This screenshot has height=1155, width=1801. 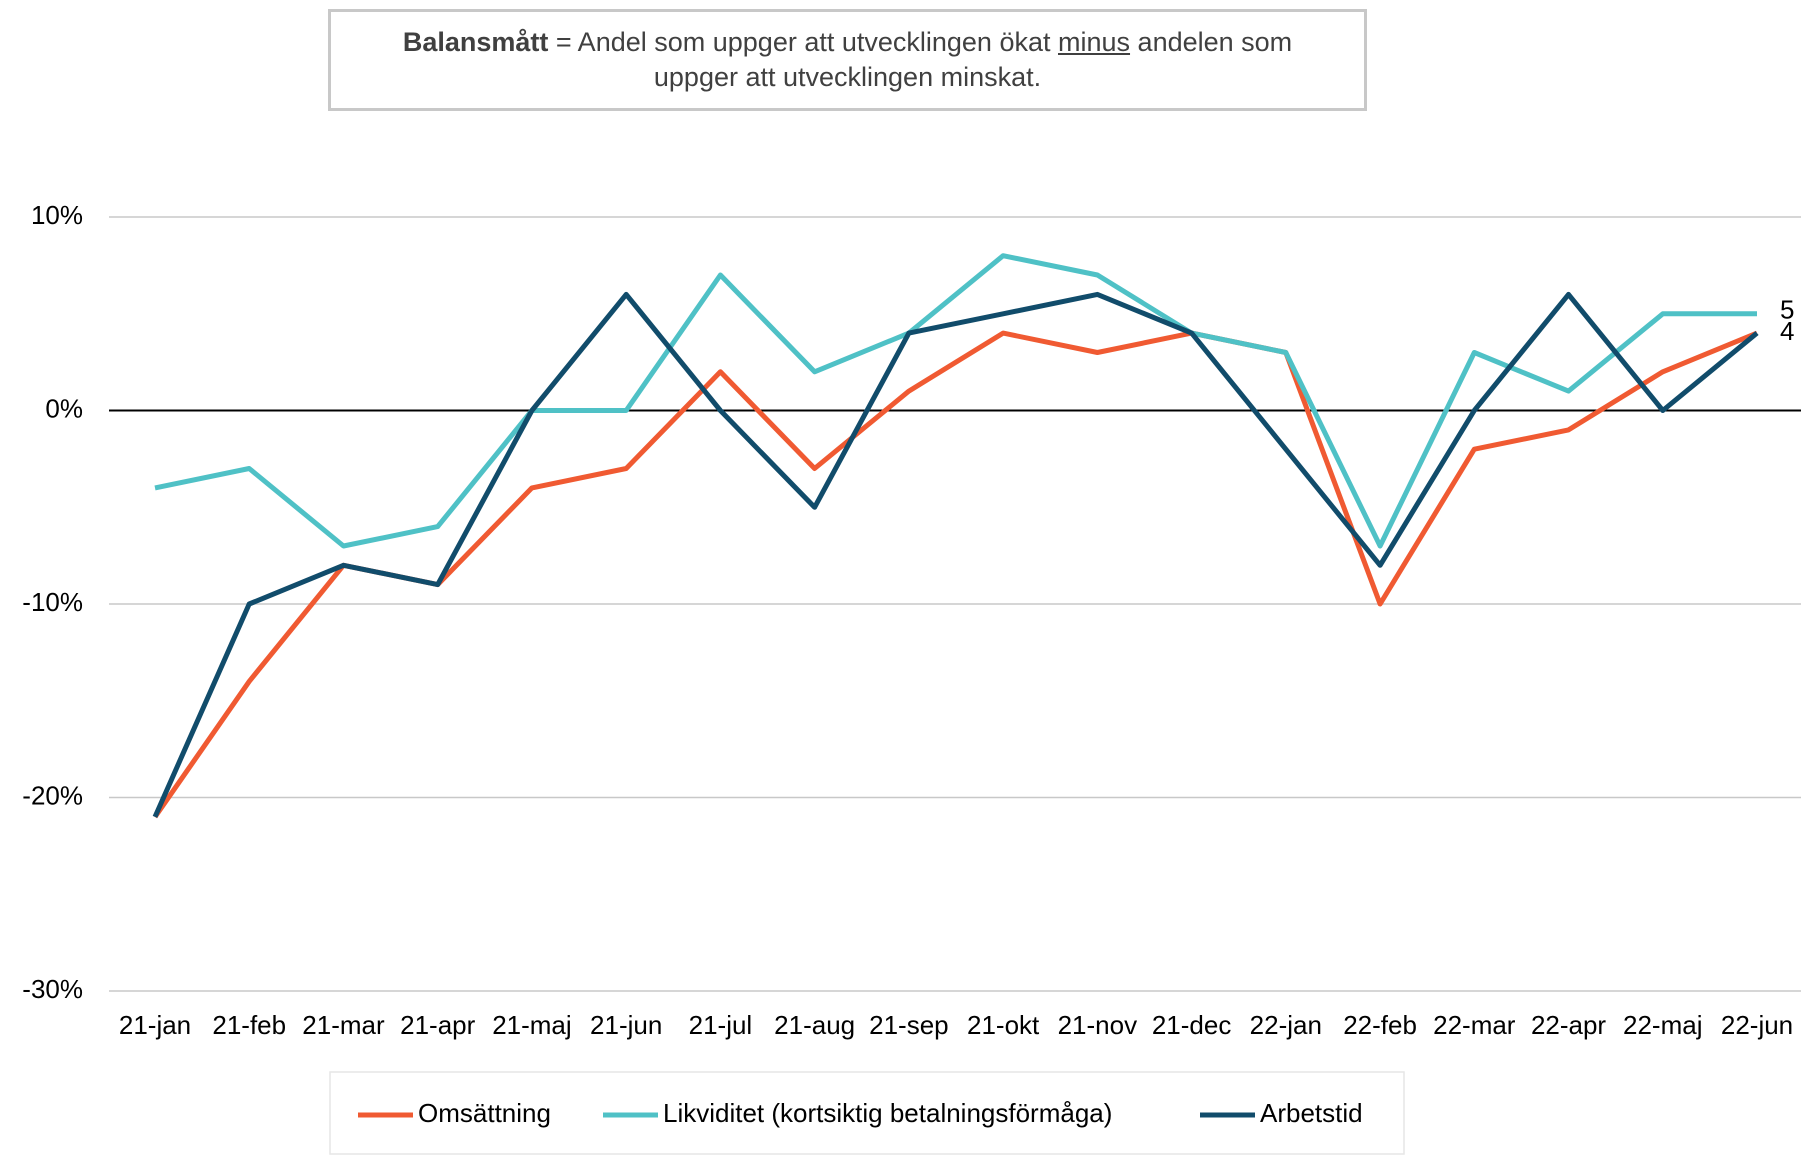 What do you see at coordinates (1003, 1025) in the screenshot?
I see `x-tick-label: 21-okt` at bounding box center [1003, 1025].